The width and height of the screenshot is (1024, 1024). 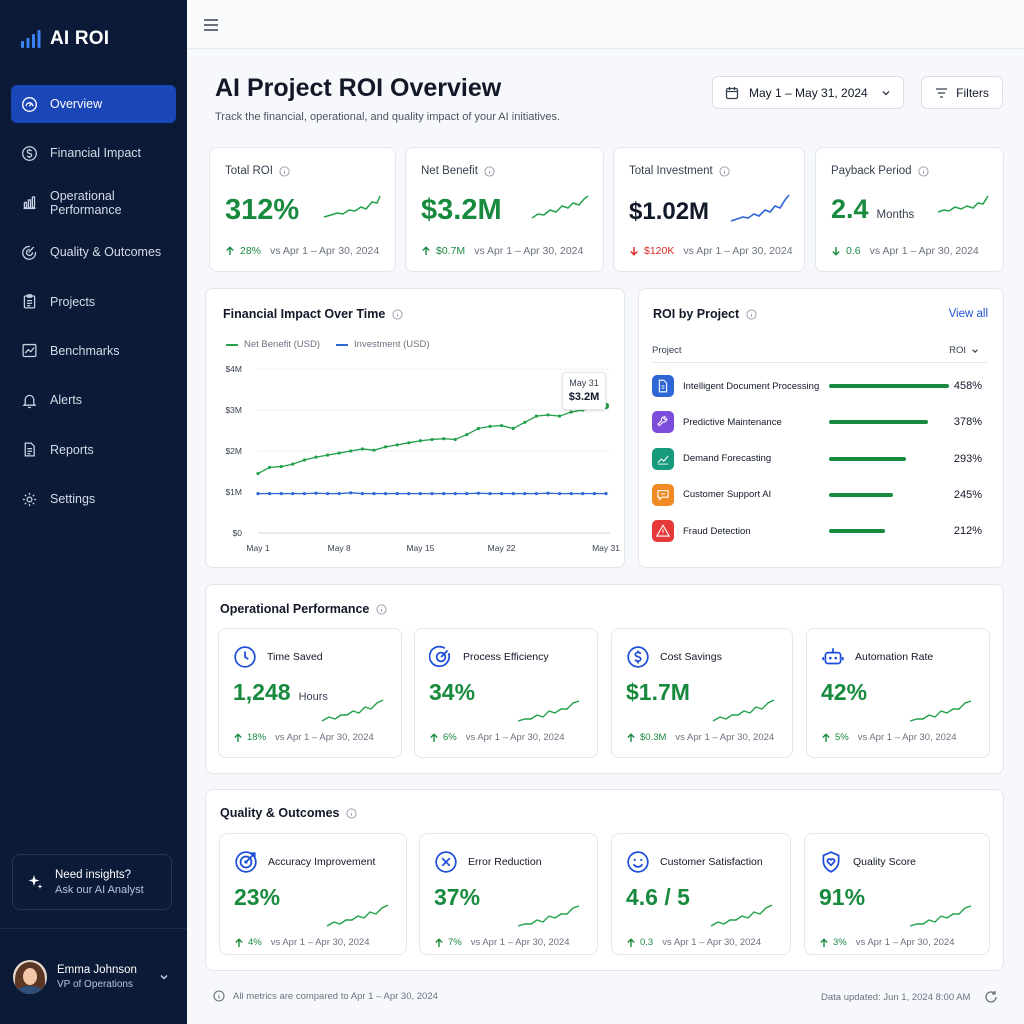 What do you see at coordinates (991, 997) in the screenshot?
I see `refresh-icon` at bounding box center [991, 997].